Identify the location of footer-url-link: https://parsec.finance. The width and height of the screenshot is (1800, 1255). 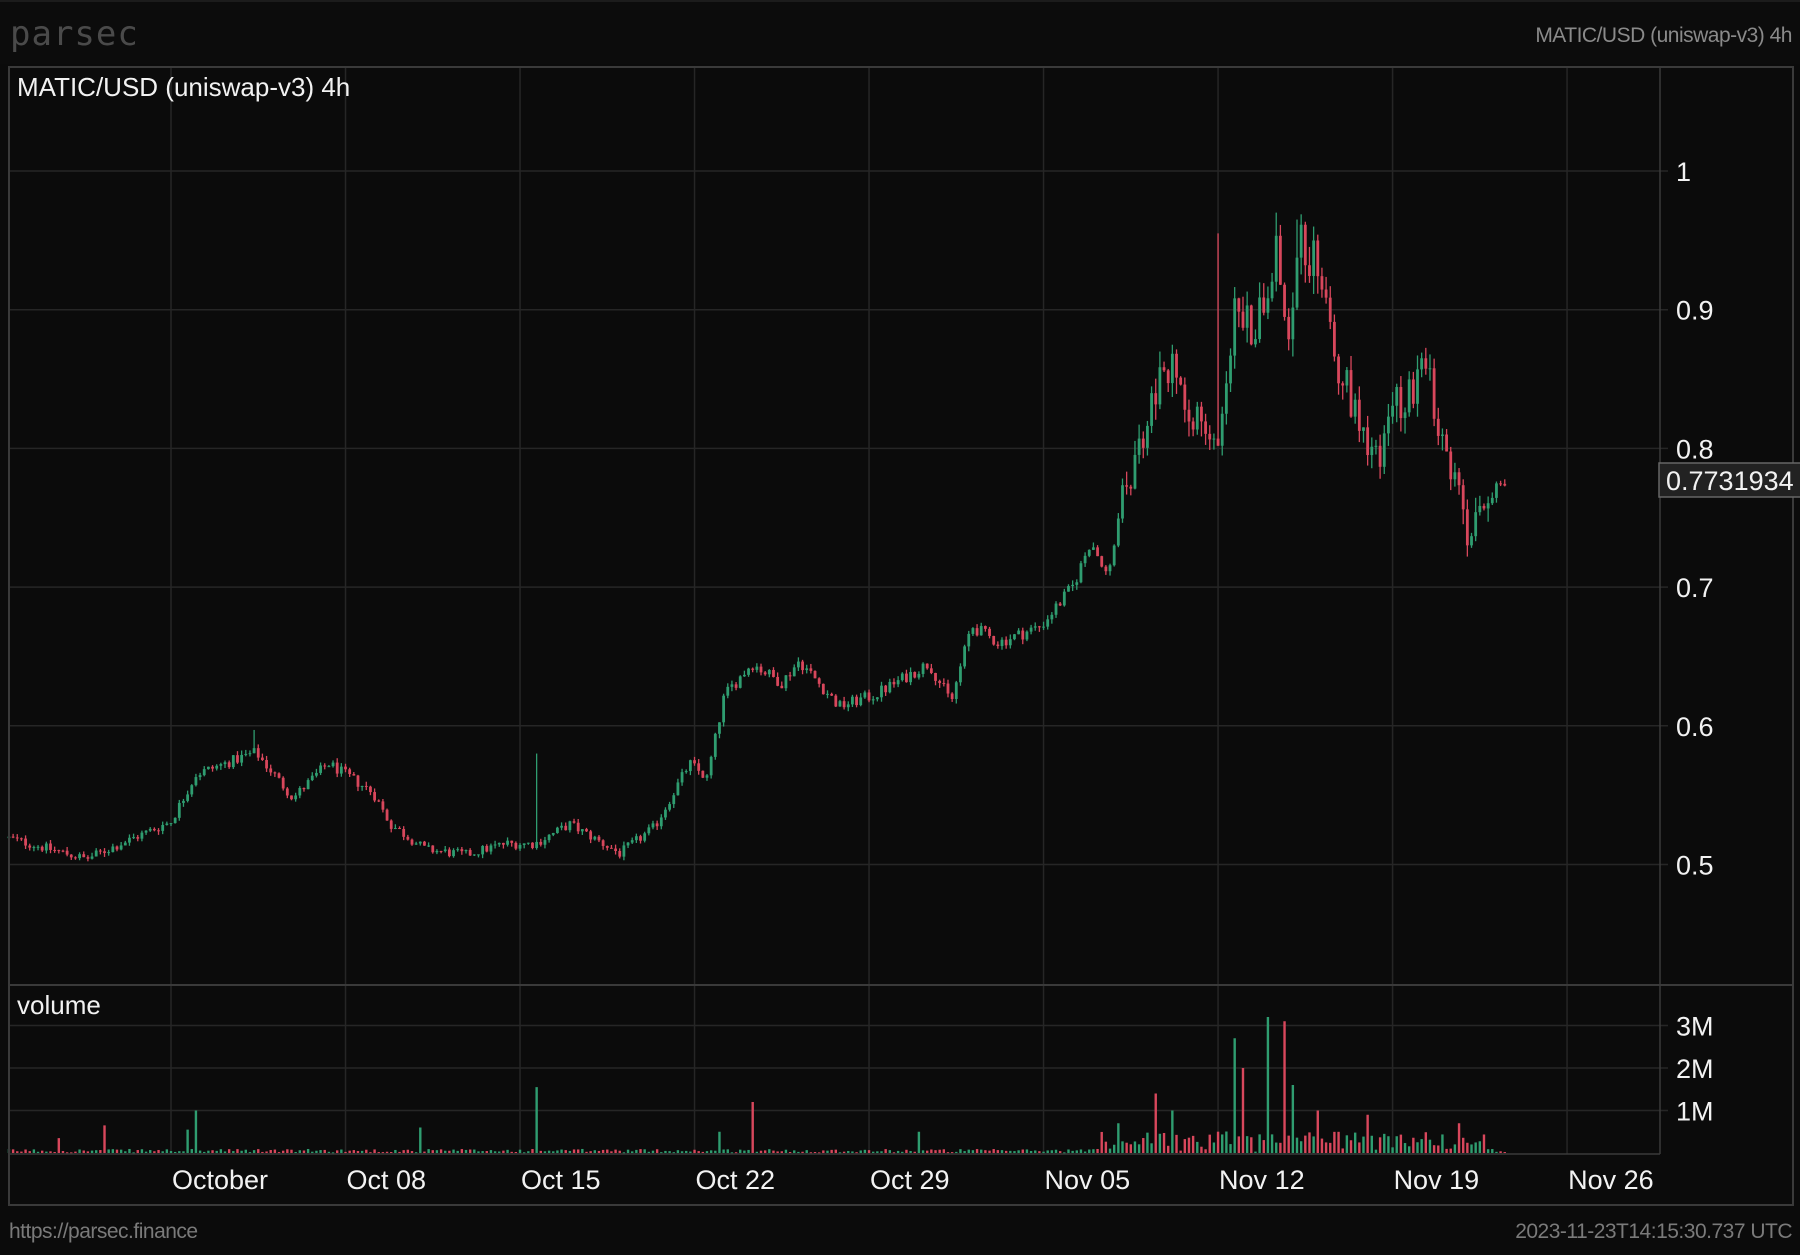
(103, 1231).